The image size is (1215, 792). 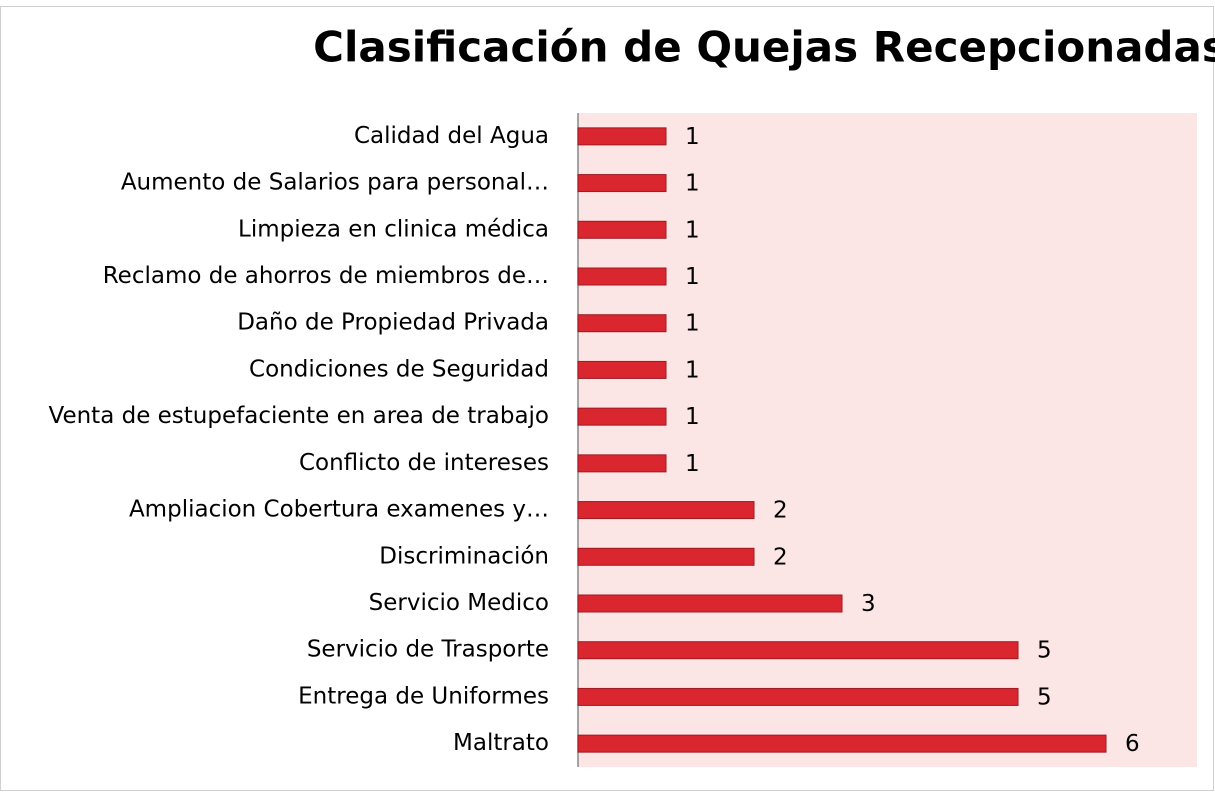 What do you see at coordinates (393, 323) in the screenshot?
I see `y-tick-label: Daño de Propiedad Privada` at bounding box center [393, 323].